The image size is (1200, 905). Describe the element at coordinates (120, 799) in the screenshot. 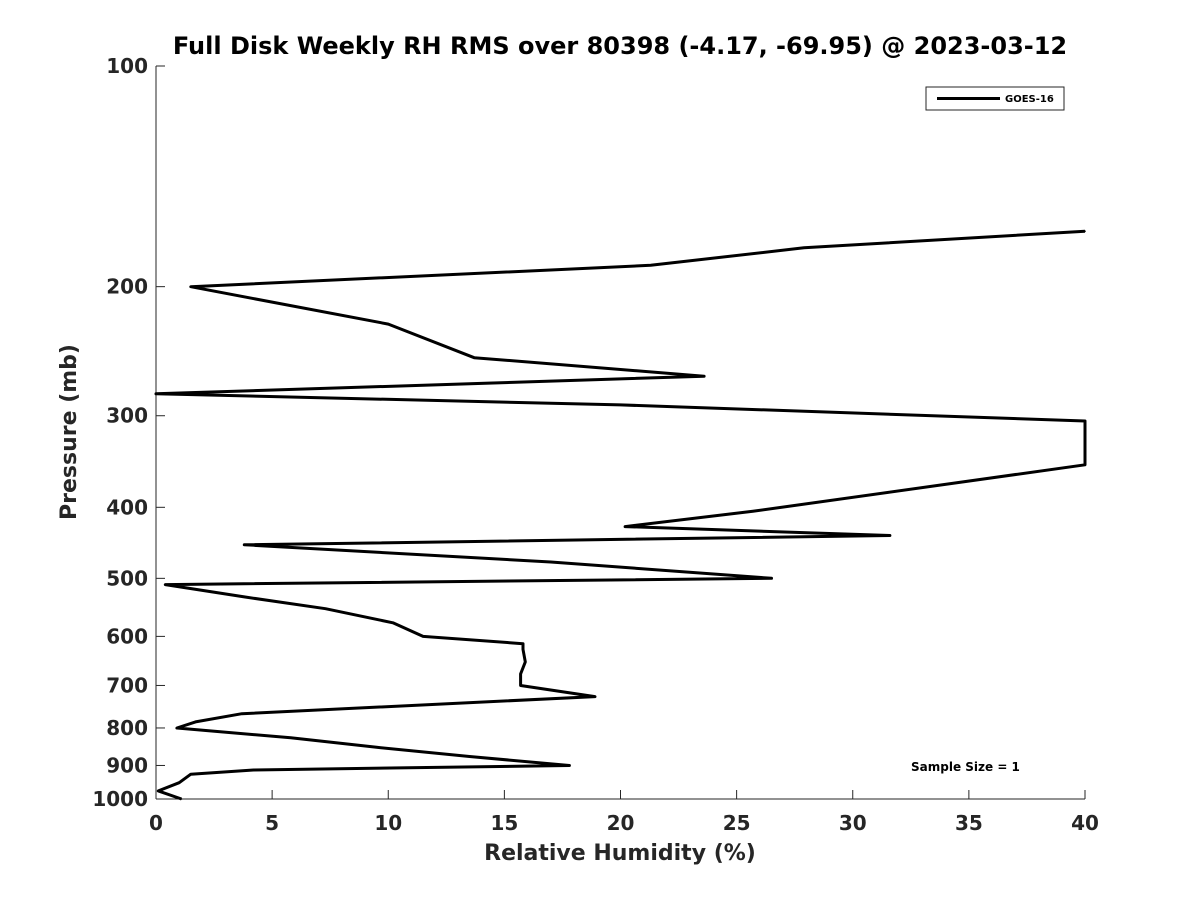

I see `y-tick-label: 1000` at that location.